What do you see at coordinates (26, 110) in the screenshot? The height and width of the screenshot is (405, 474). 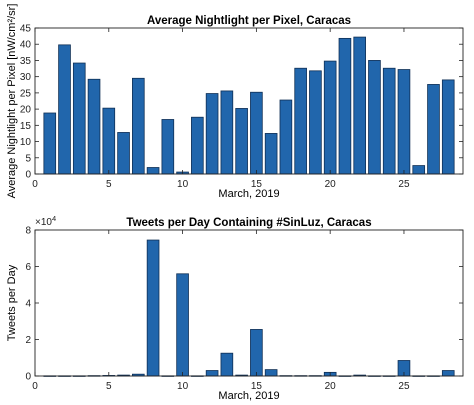 I see `y-tick-label: 20` at bounding box center [26, 110].